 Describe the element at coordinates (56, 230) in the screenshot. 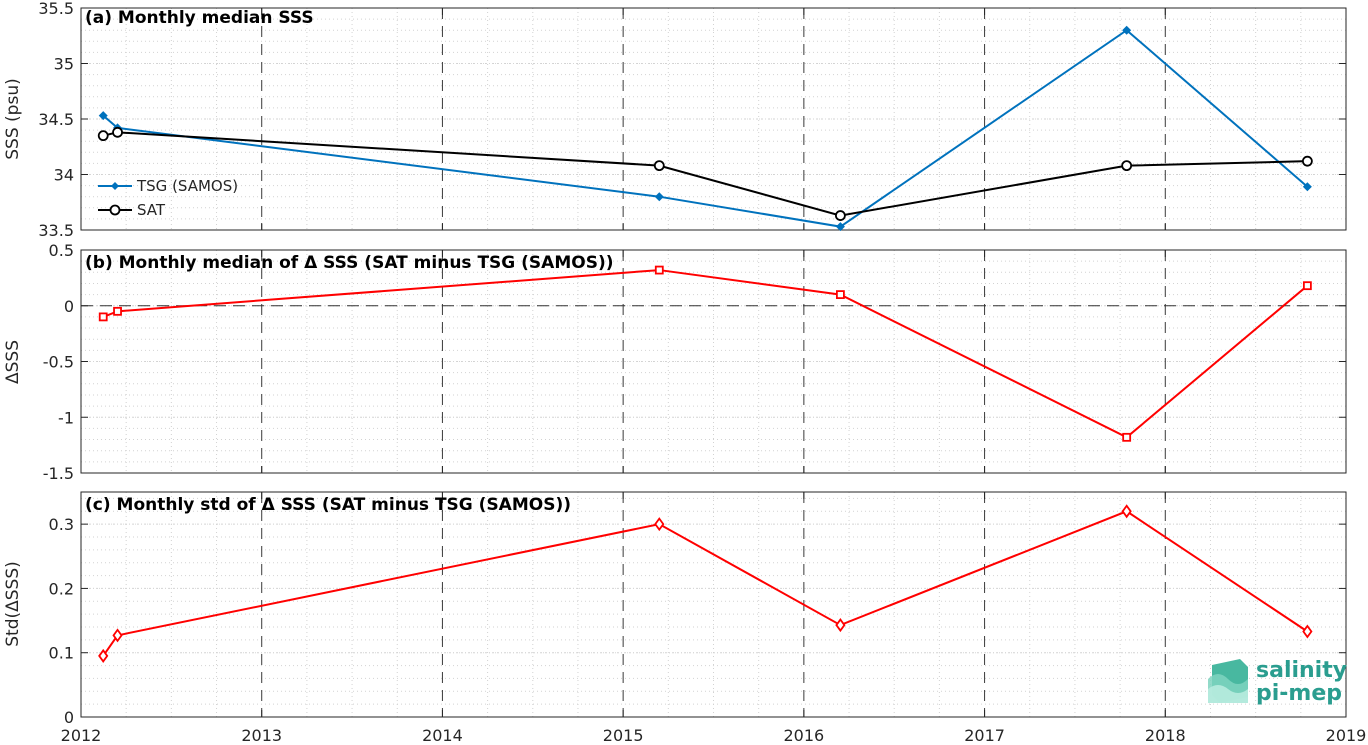

I see `y-tick-label: 33.5` at that location.